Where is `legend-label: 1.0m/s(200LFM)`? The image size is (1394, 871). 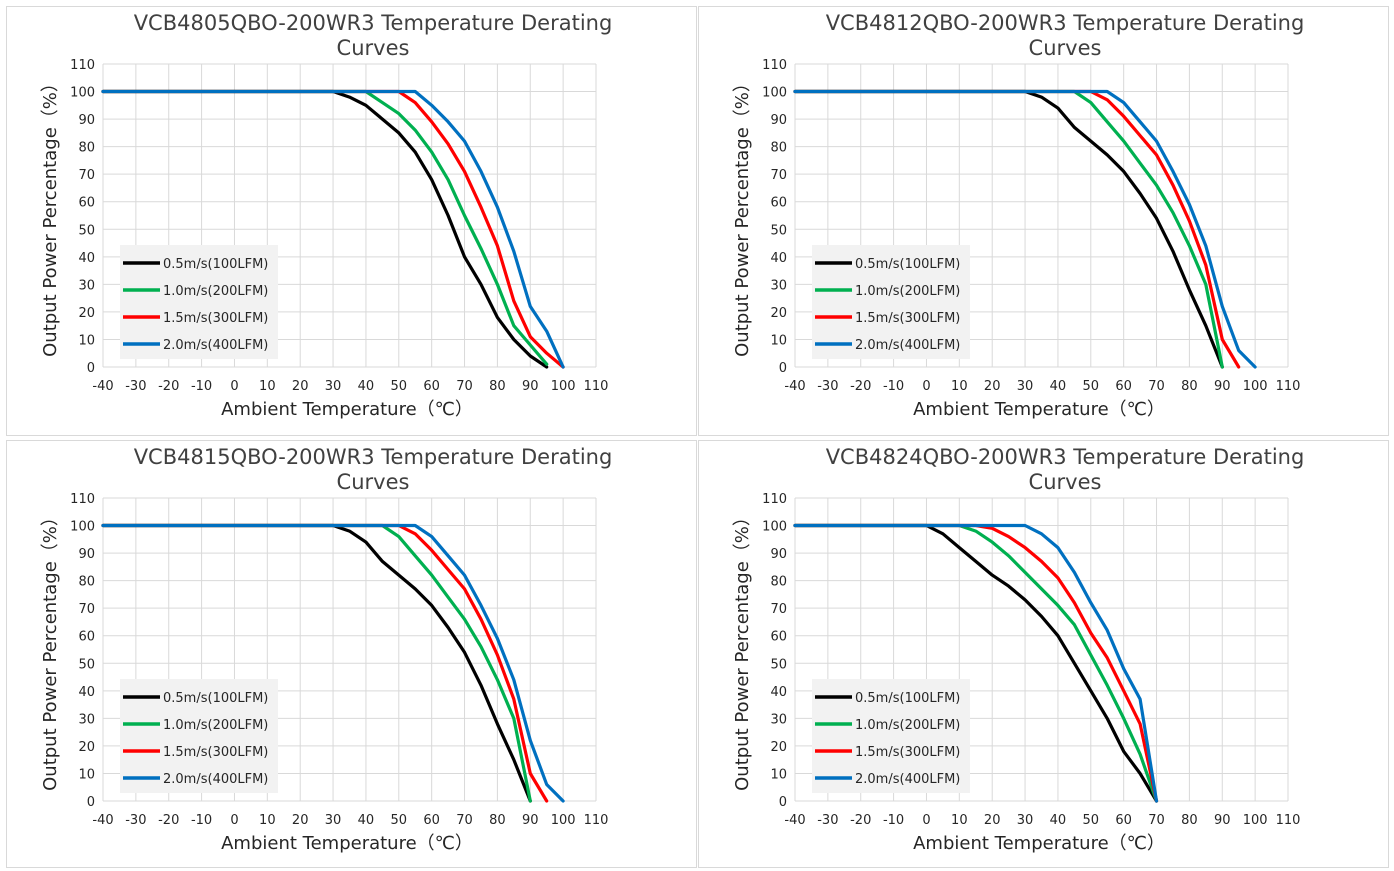
legend-label: 1.0m/s(200LFM) is located at coordinates (907, 725).